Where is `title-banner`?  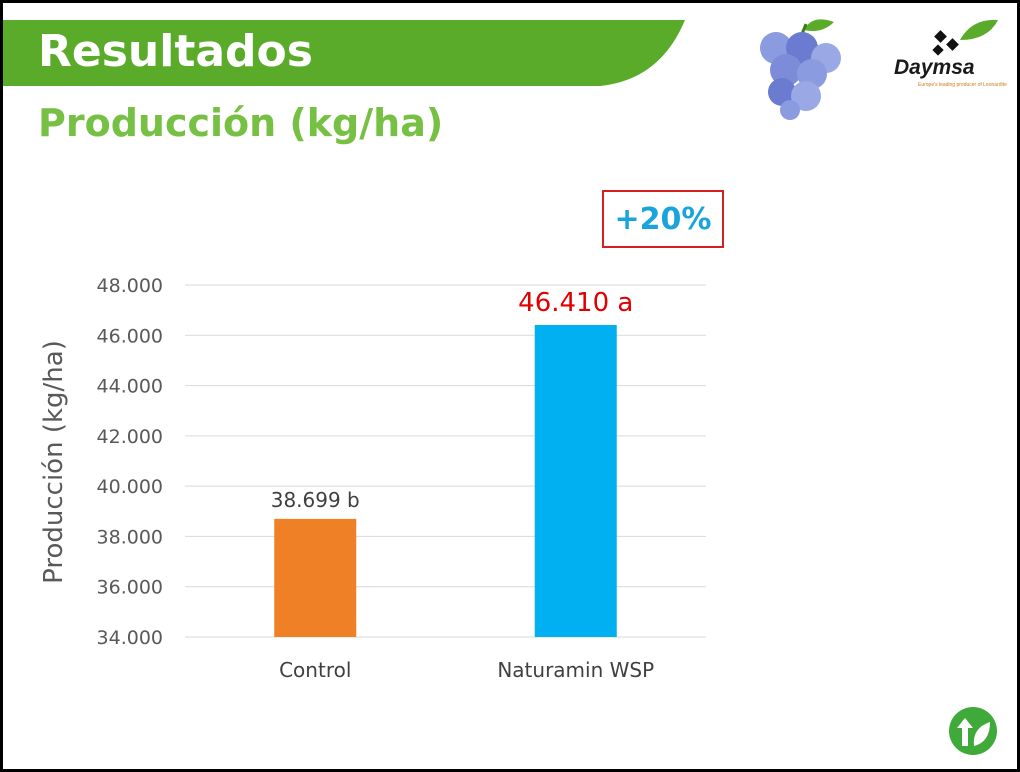
title-banner is located at coordinates (344, 53).